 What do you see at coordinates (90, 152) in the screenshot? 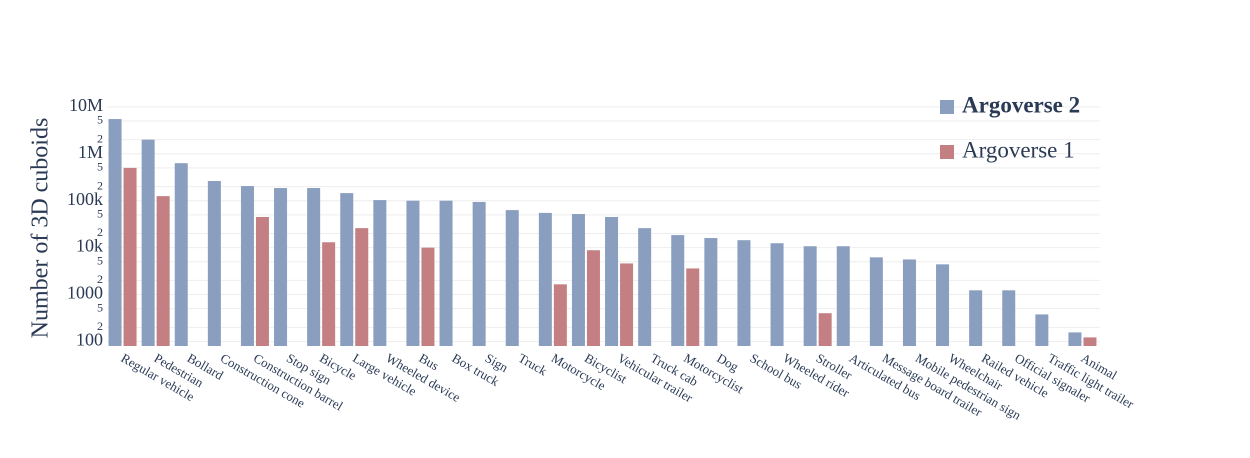
I see `y-tick-label: 1M` at bounding box center [90, 152].